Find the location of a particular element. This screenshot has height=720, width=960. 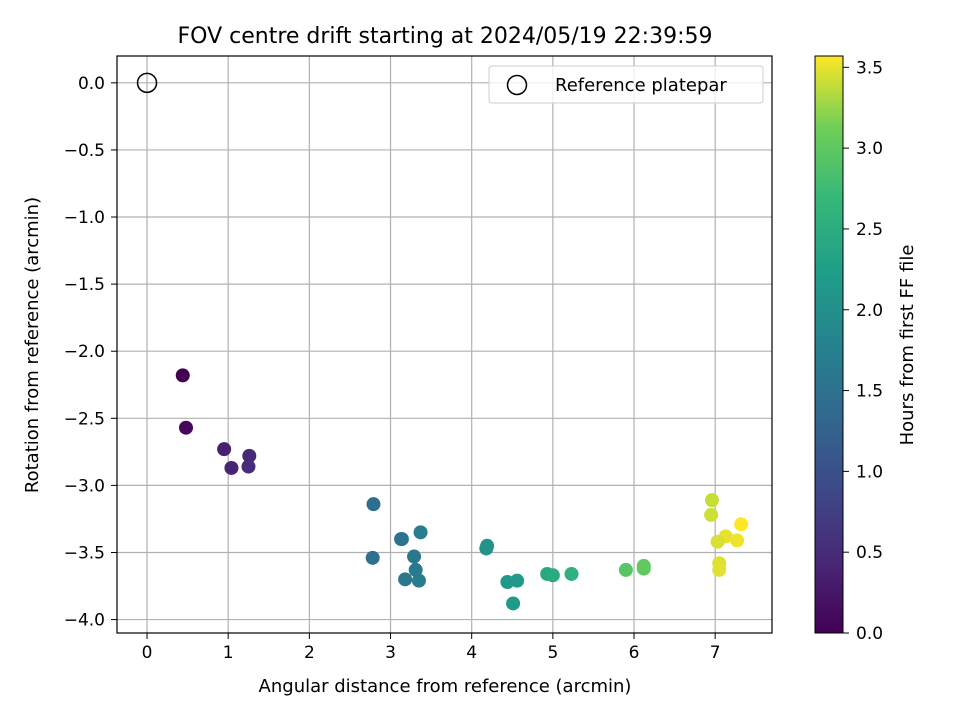

x-tick-label: 7 is located at coordinates (715, 653).